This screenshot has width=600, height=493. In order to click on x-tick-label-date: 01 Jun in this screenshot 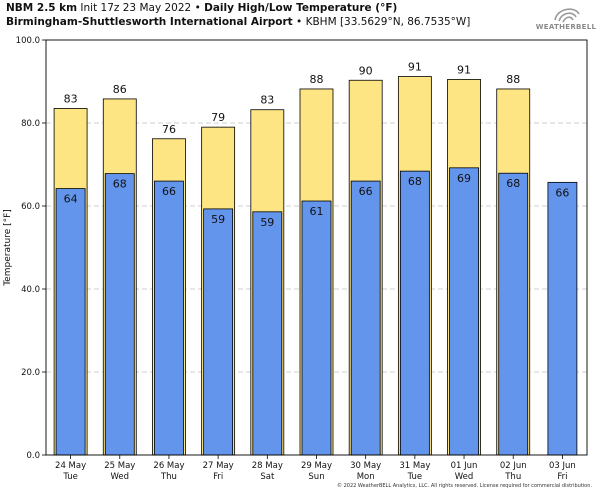, I will do `click(464, 466)`.